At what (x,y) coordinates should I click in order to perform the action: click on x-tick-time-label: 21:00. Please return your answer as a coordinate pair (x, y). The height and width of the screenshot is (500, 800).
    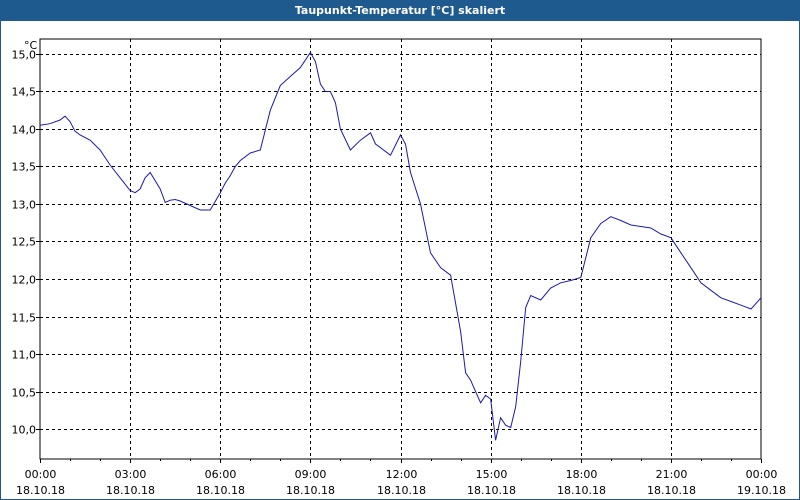
    Looking at the image, I should click on (672, 474).